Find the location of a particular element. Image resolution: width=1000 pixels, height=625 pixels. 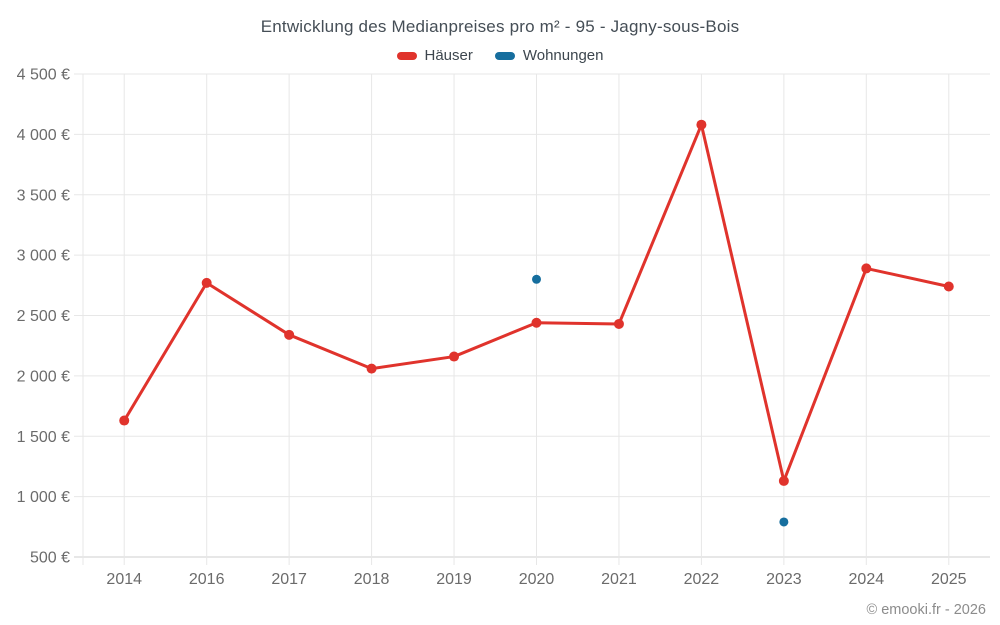

data-point-Wohnungen-2020 is located at coordinates (536, 279).